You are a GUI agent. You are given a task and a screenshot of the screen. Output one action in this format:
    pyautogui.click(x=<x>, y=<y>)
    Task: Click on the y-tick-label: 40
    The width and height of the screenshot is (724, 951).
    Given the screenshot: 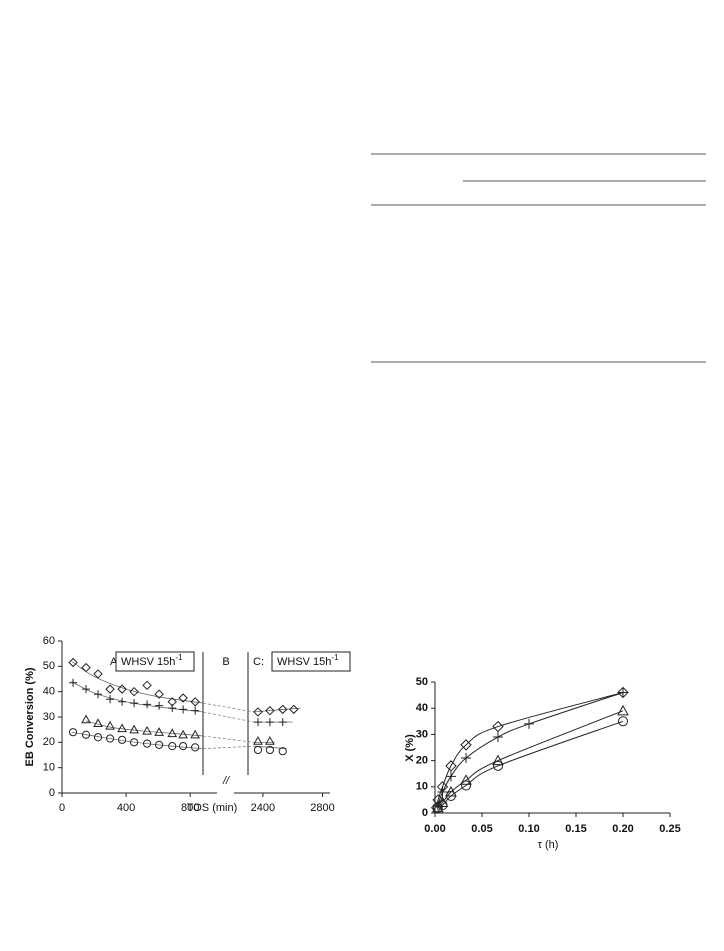 What is the action you would take?
    pyautogui.click(x=49, y=692)
    